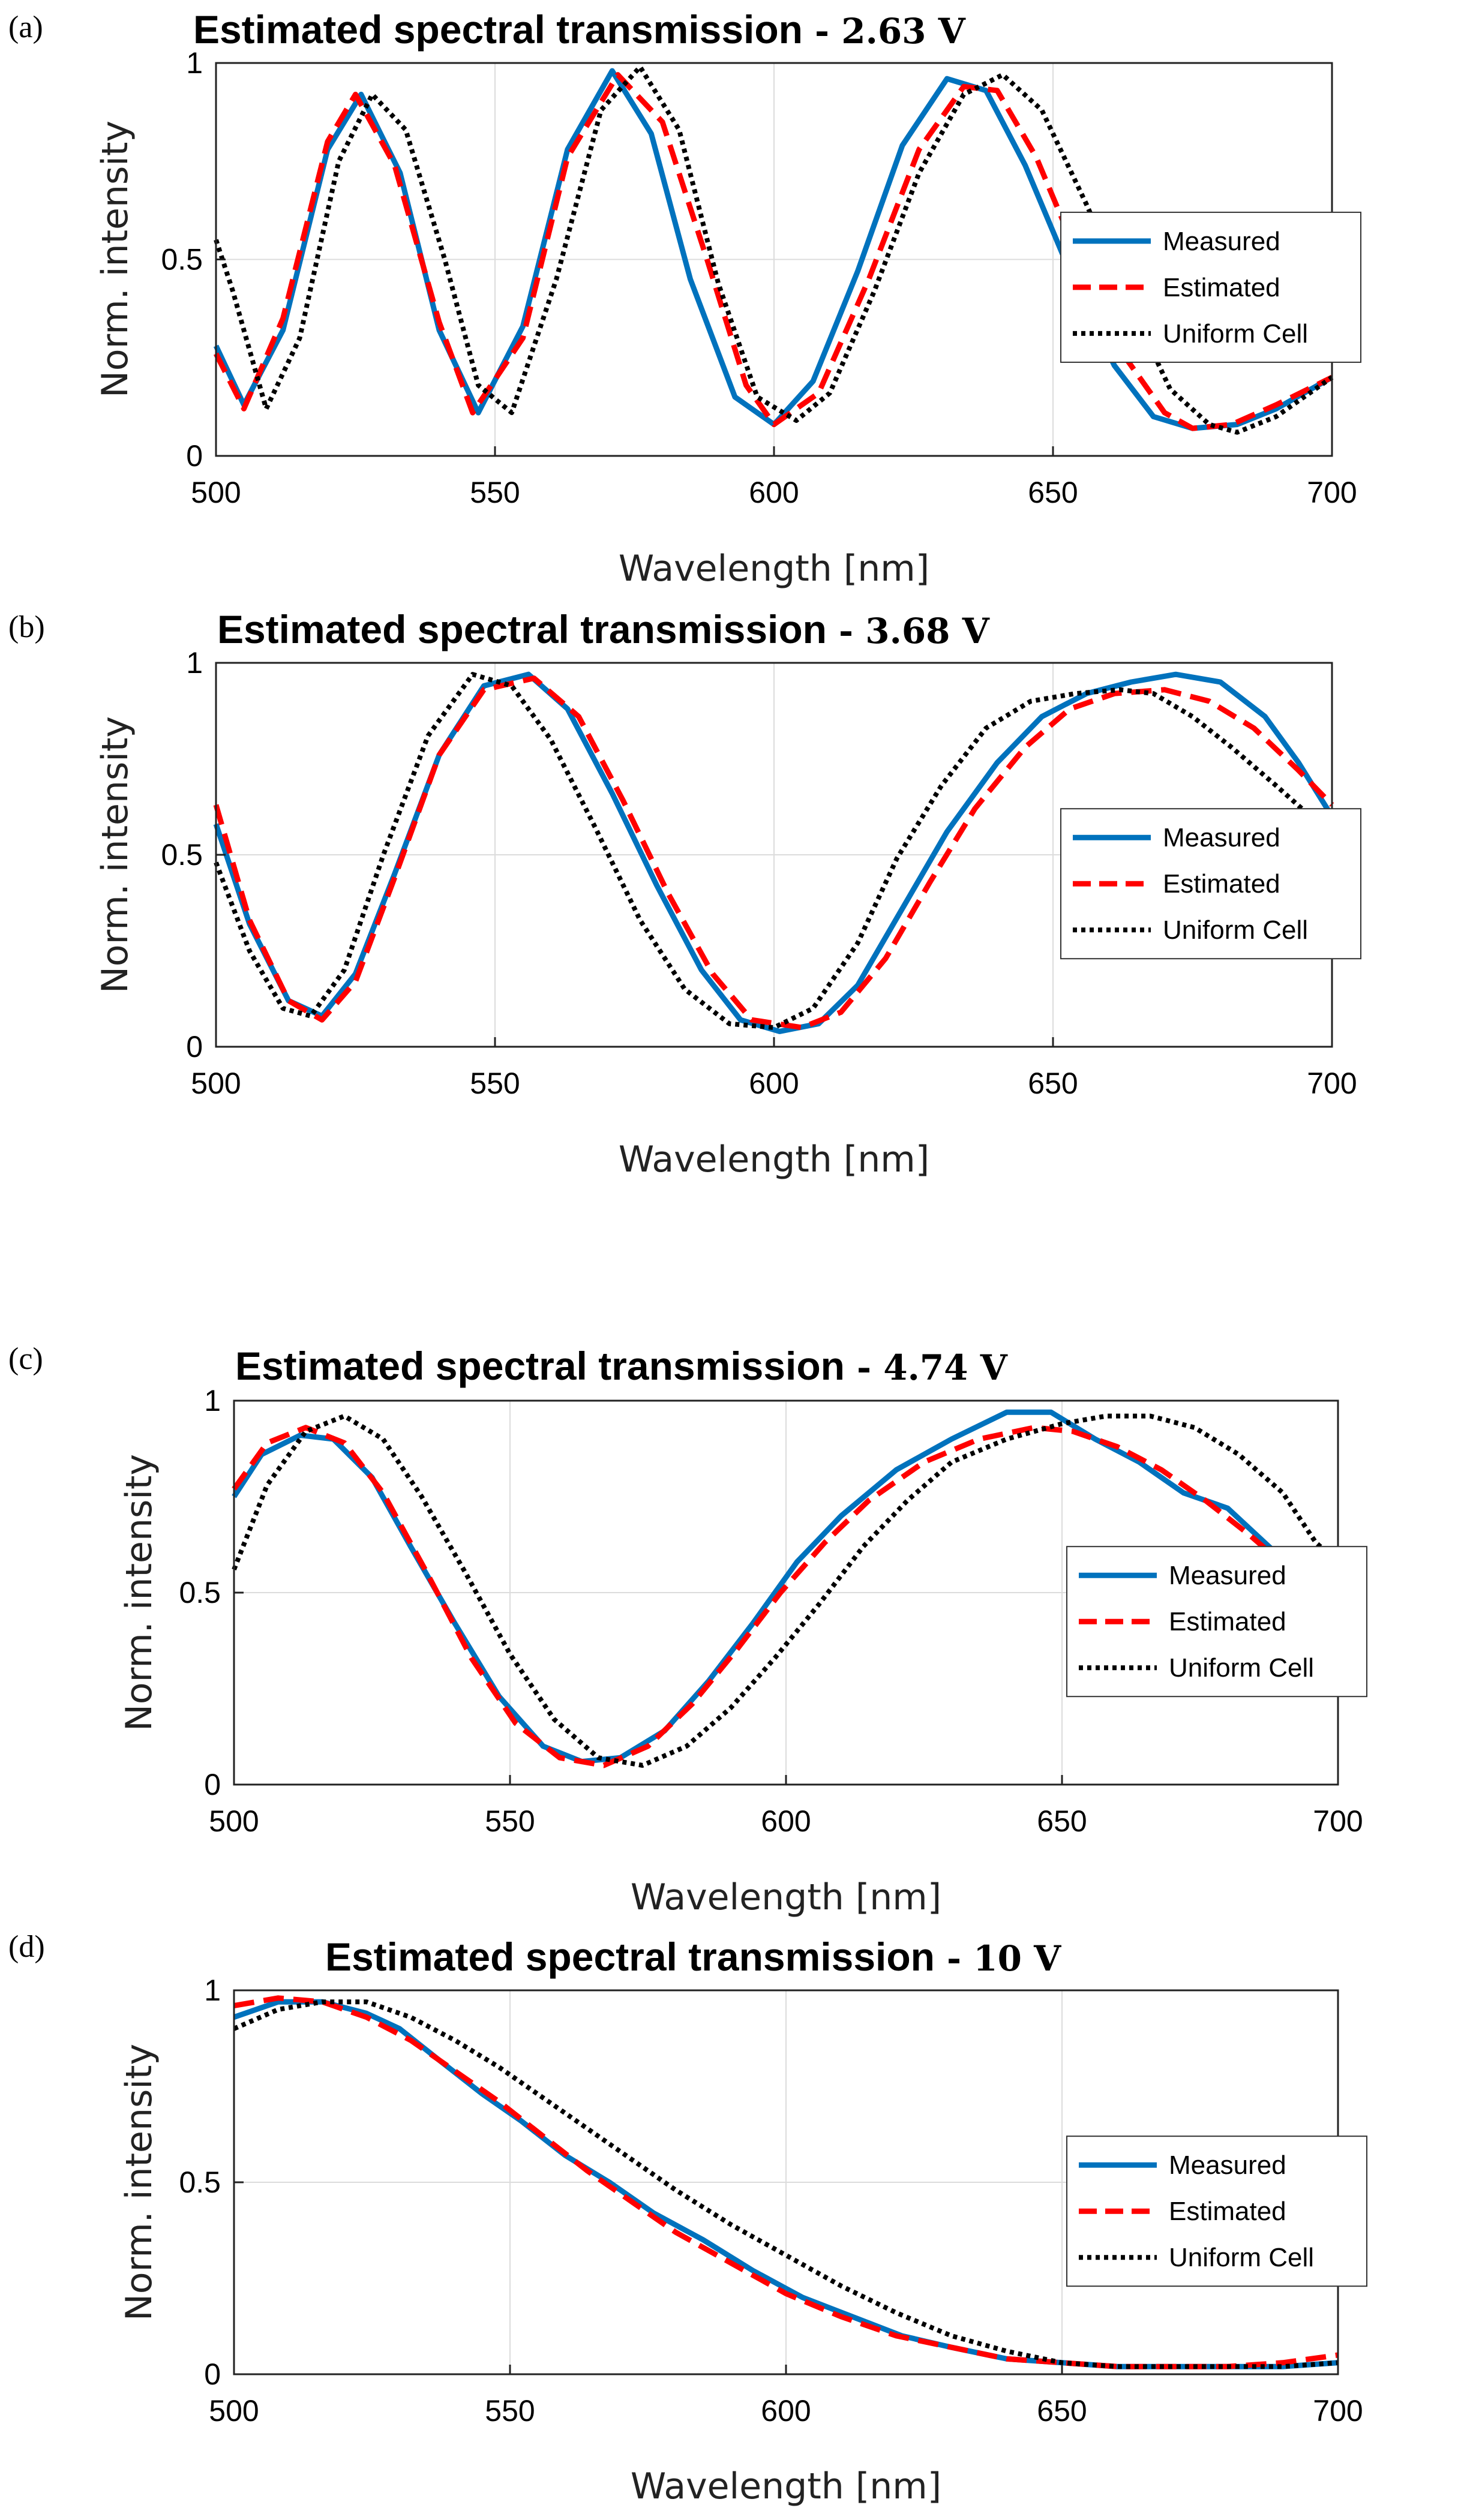 The height and width of the screenshot is (2520, 1473). What do you see at coordinates (25, 1359) in the screenshot?
I see `panel-label: (c)` at bounding box center [25, 1359].